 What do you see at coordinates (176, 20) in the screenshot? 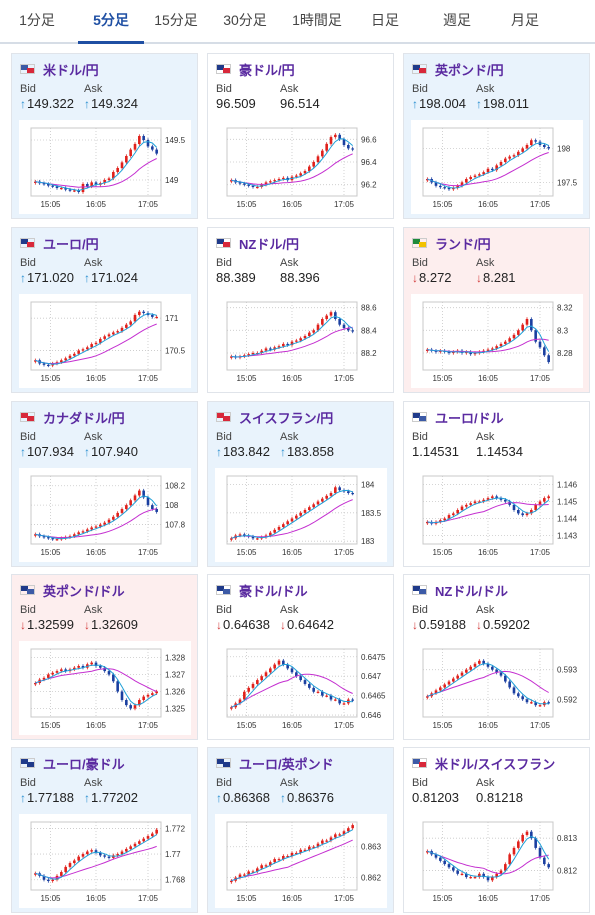
I see `tab-15min: 15分足` at bounding box center [176, 20].